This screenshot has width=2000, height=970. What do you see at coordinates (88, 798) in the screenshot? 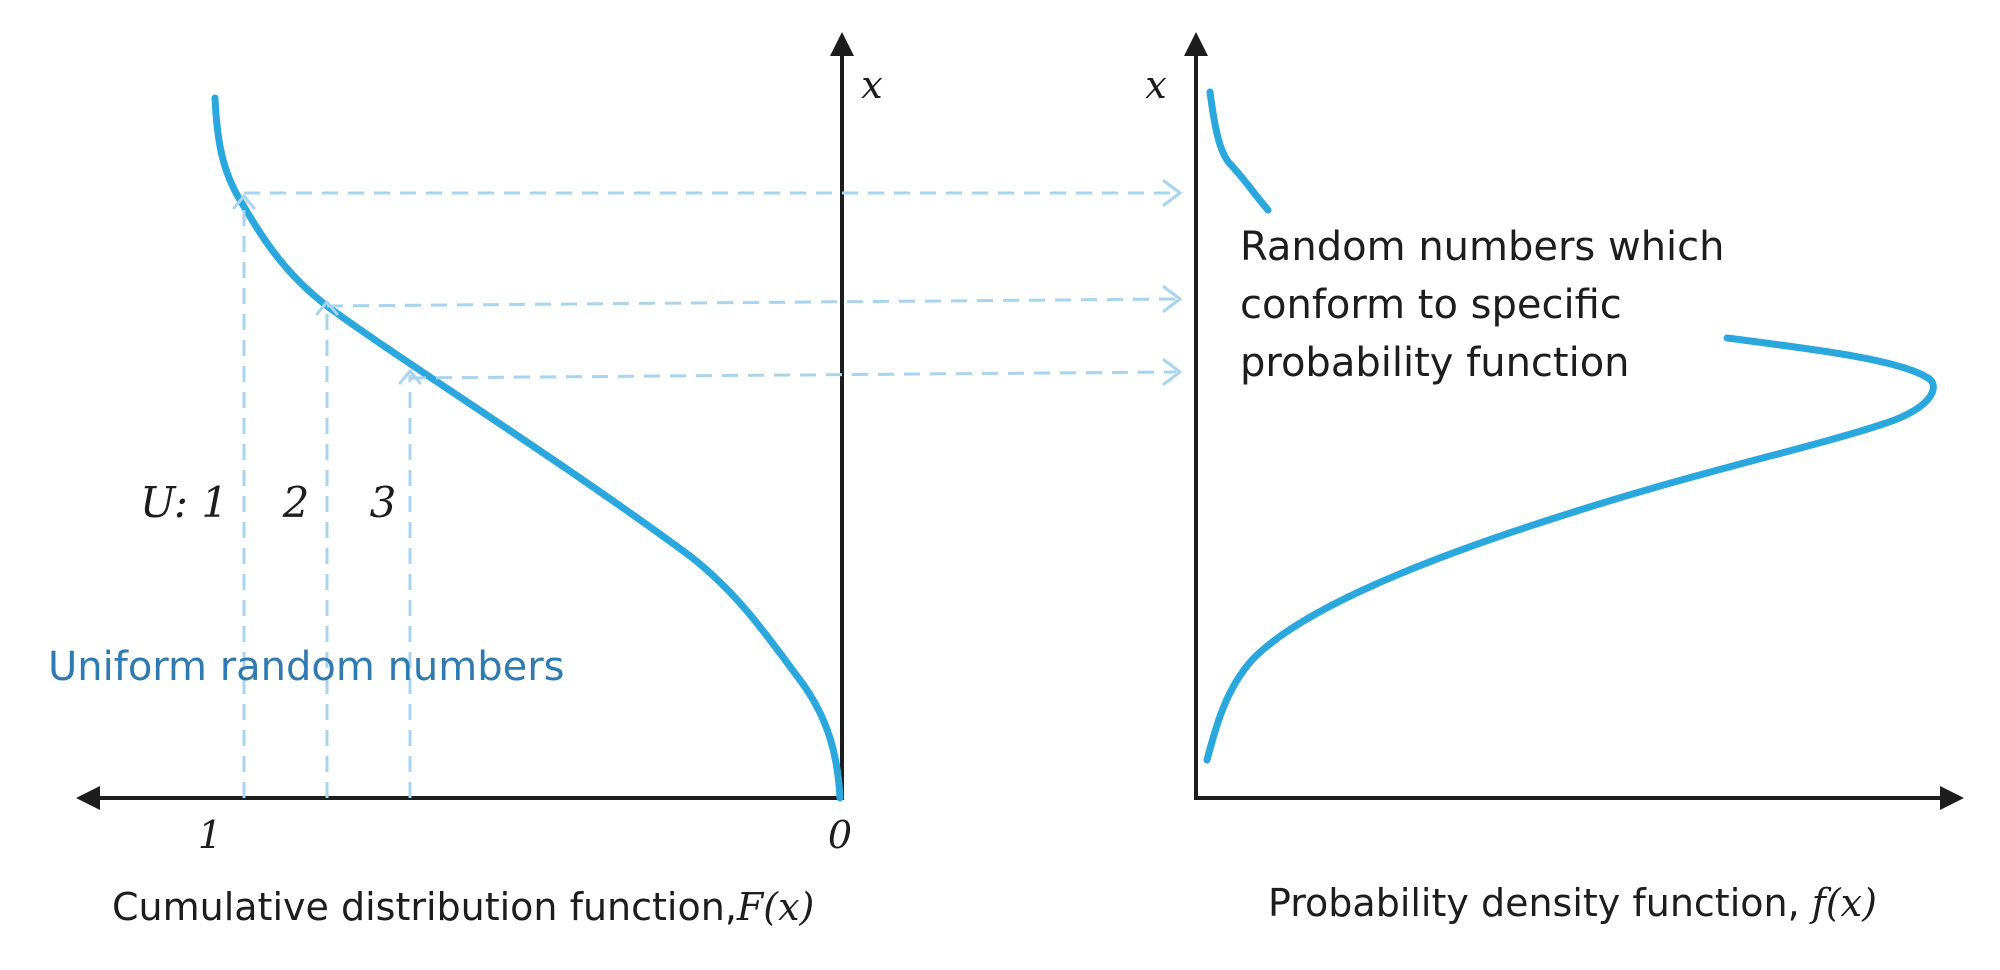
I see `cdf-horizontal-axis-arrowhead` at bounding box center [88, 798].